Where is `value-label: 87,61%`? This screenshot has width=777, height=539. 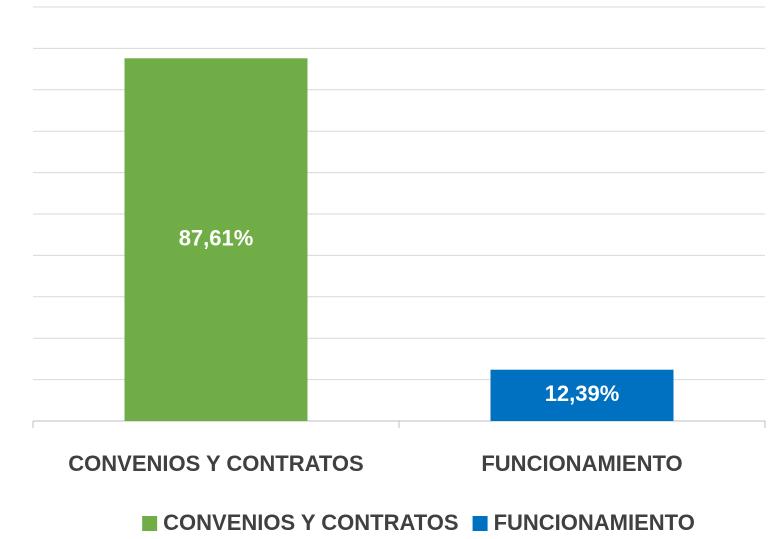
value-label: 87,61% is located at coordinates (216, 237).